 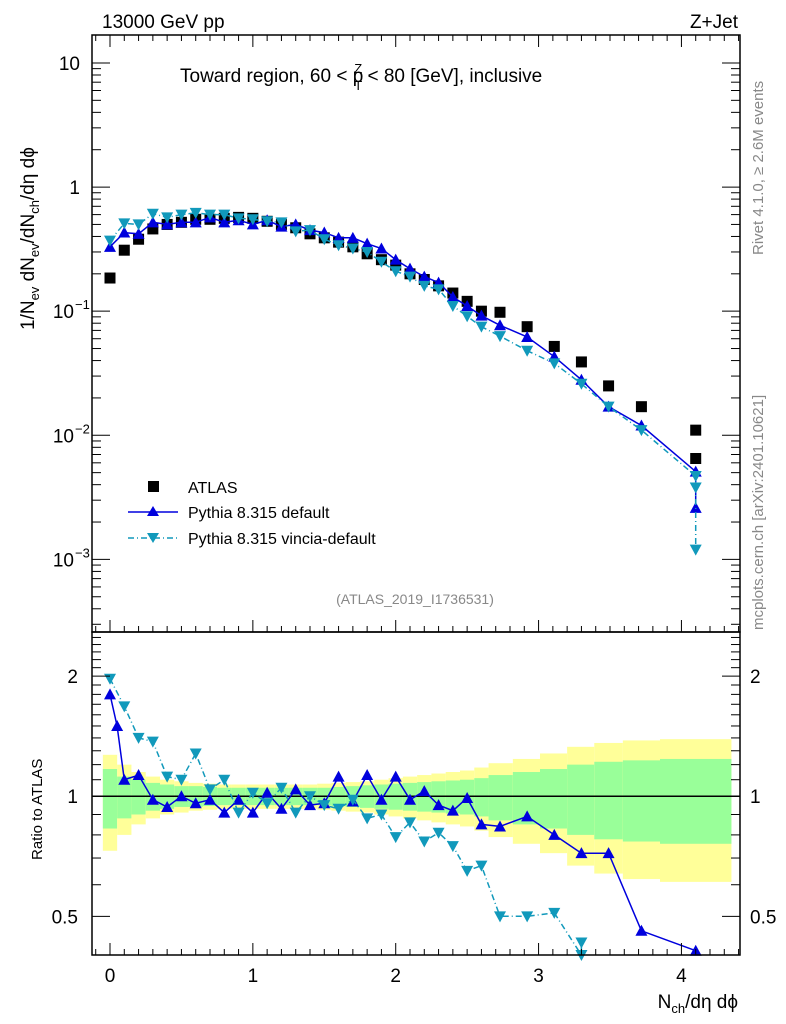 I want to click on svg-text: 1/Nev dNev/dNch/dη dϕ, so click(x=30, y=238).